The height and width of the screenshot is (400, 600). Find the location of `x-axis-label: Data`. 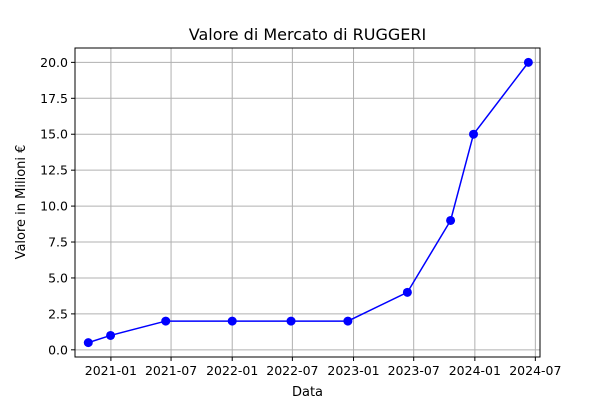

x-axis-label: Data is located at coordinates (307, 392).